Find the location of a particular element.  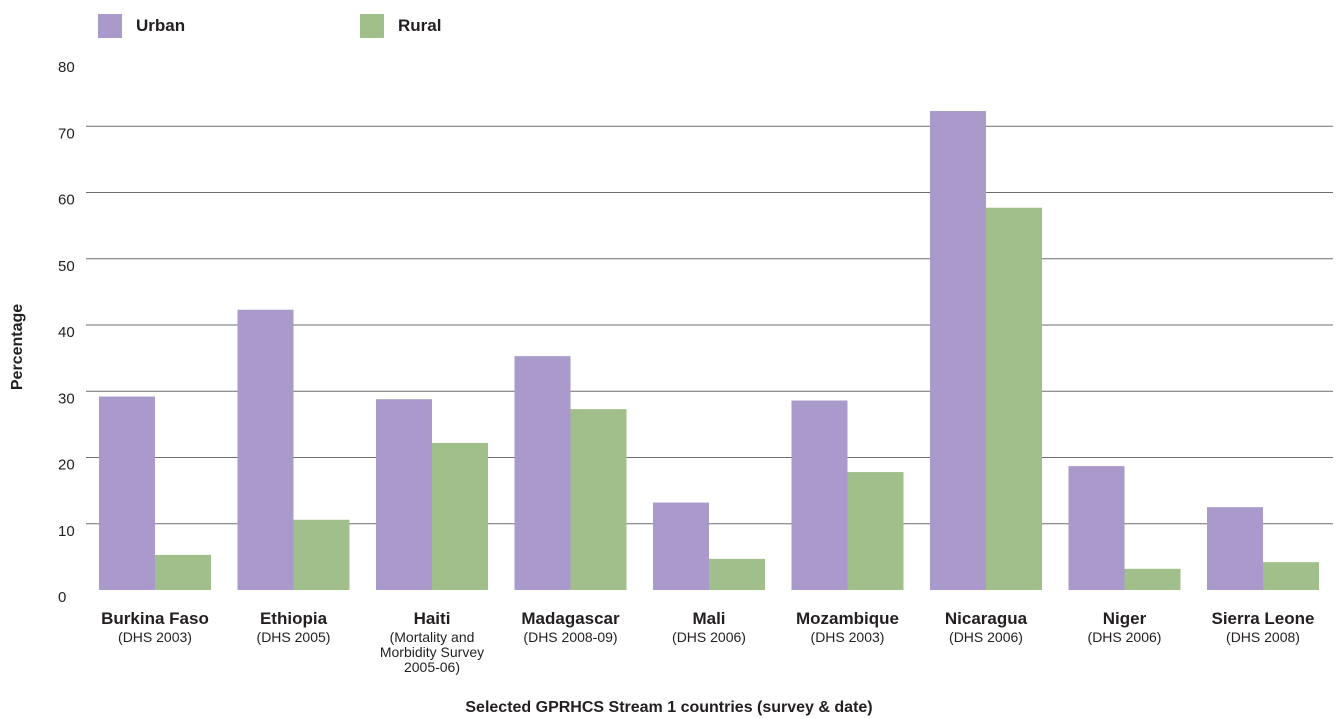

x-category-label: Burkina Faso is located at coordinates (155, 618).